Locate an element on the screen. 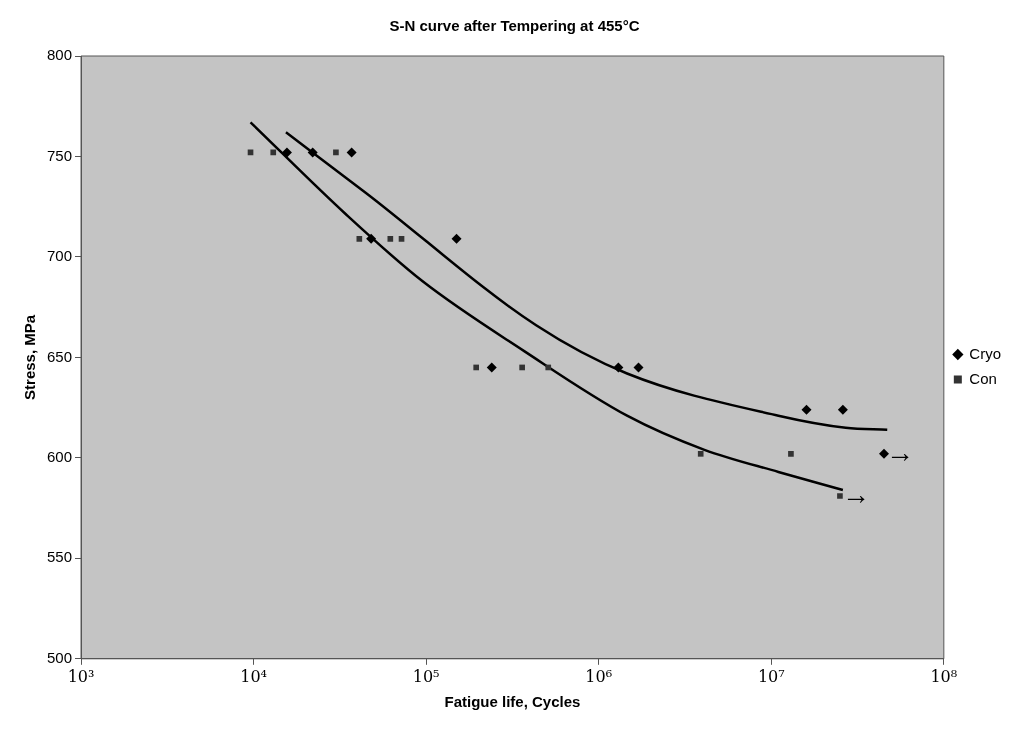 The image size is (1029, 734). x-tick-label: 10⁴ is located at coordinates (253, 676).